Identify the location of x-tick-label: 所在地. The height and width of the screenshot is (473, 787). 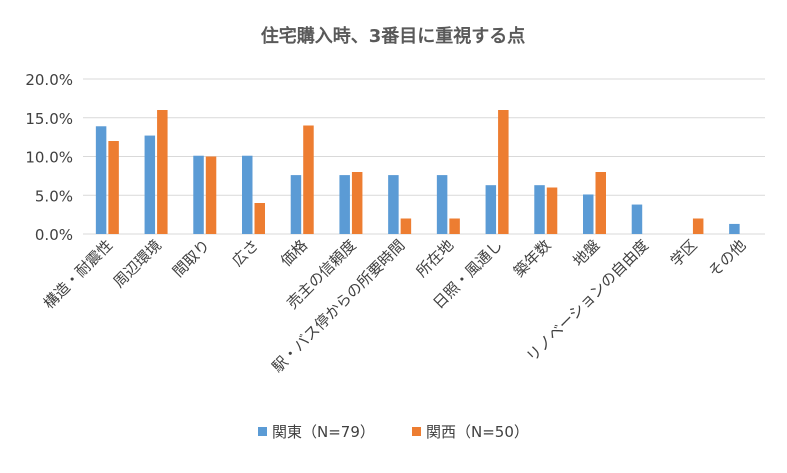
(435, 258).